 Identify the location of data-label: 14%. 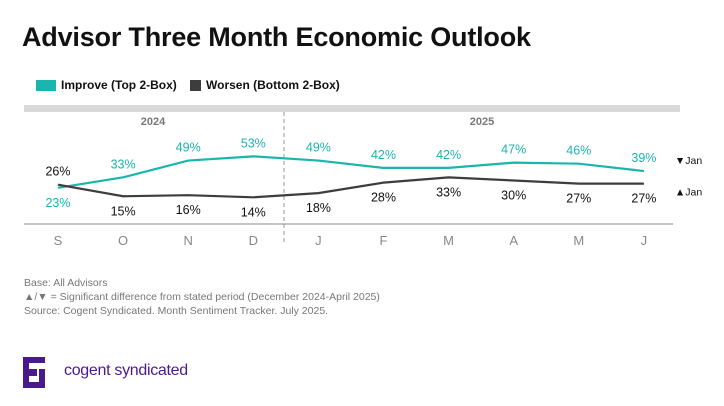
(253, 212).